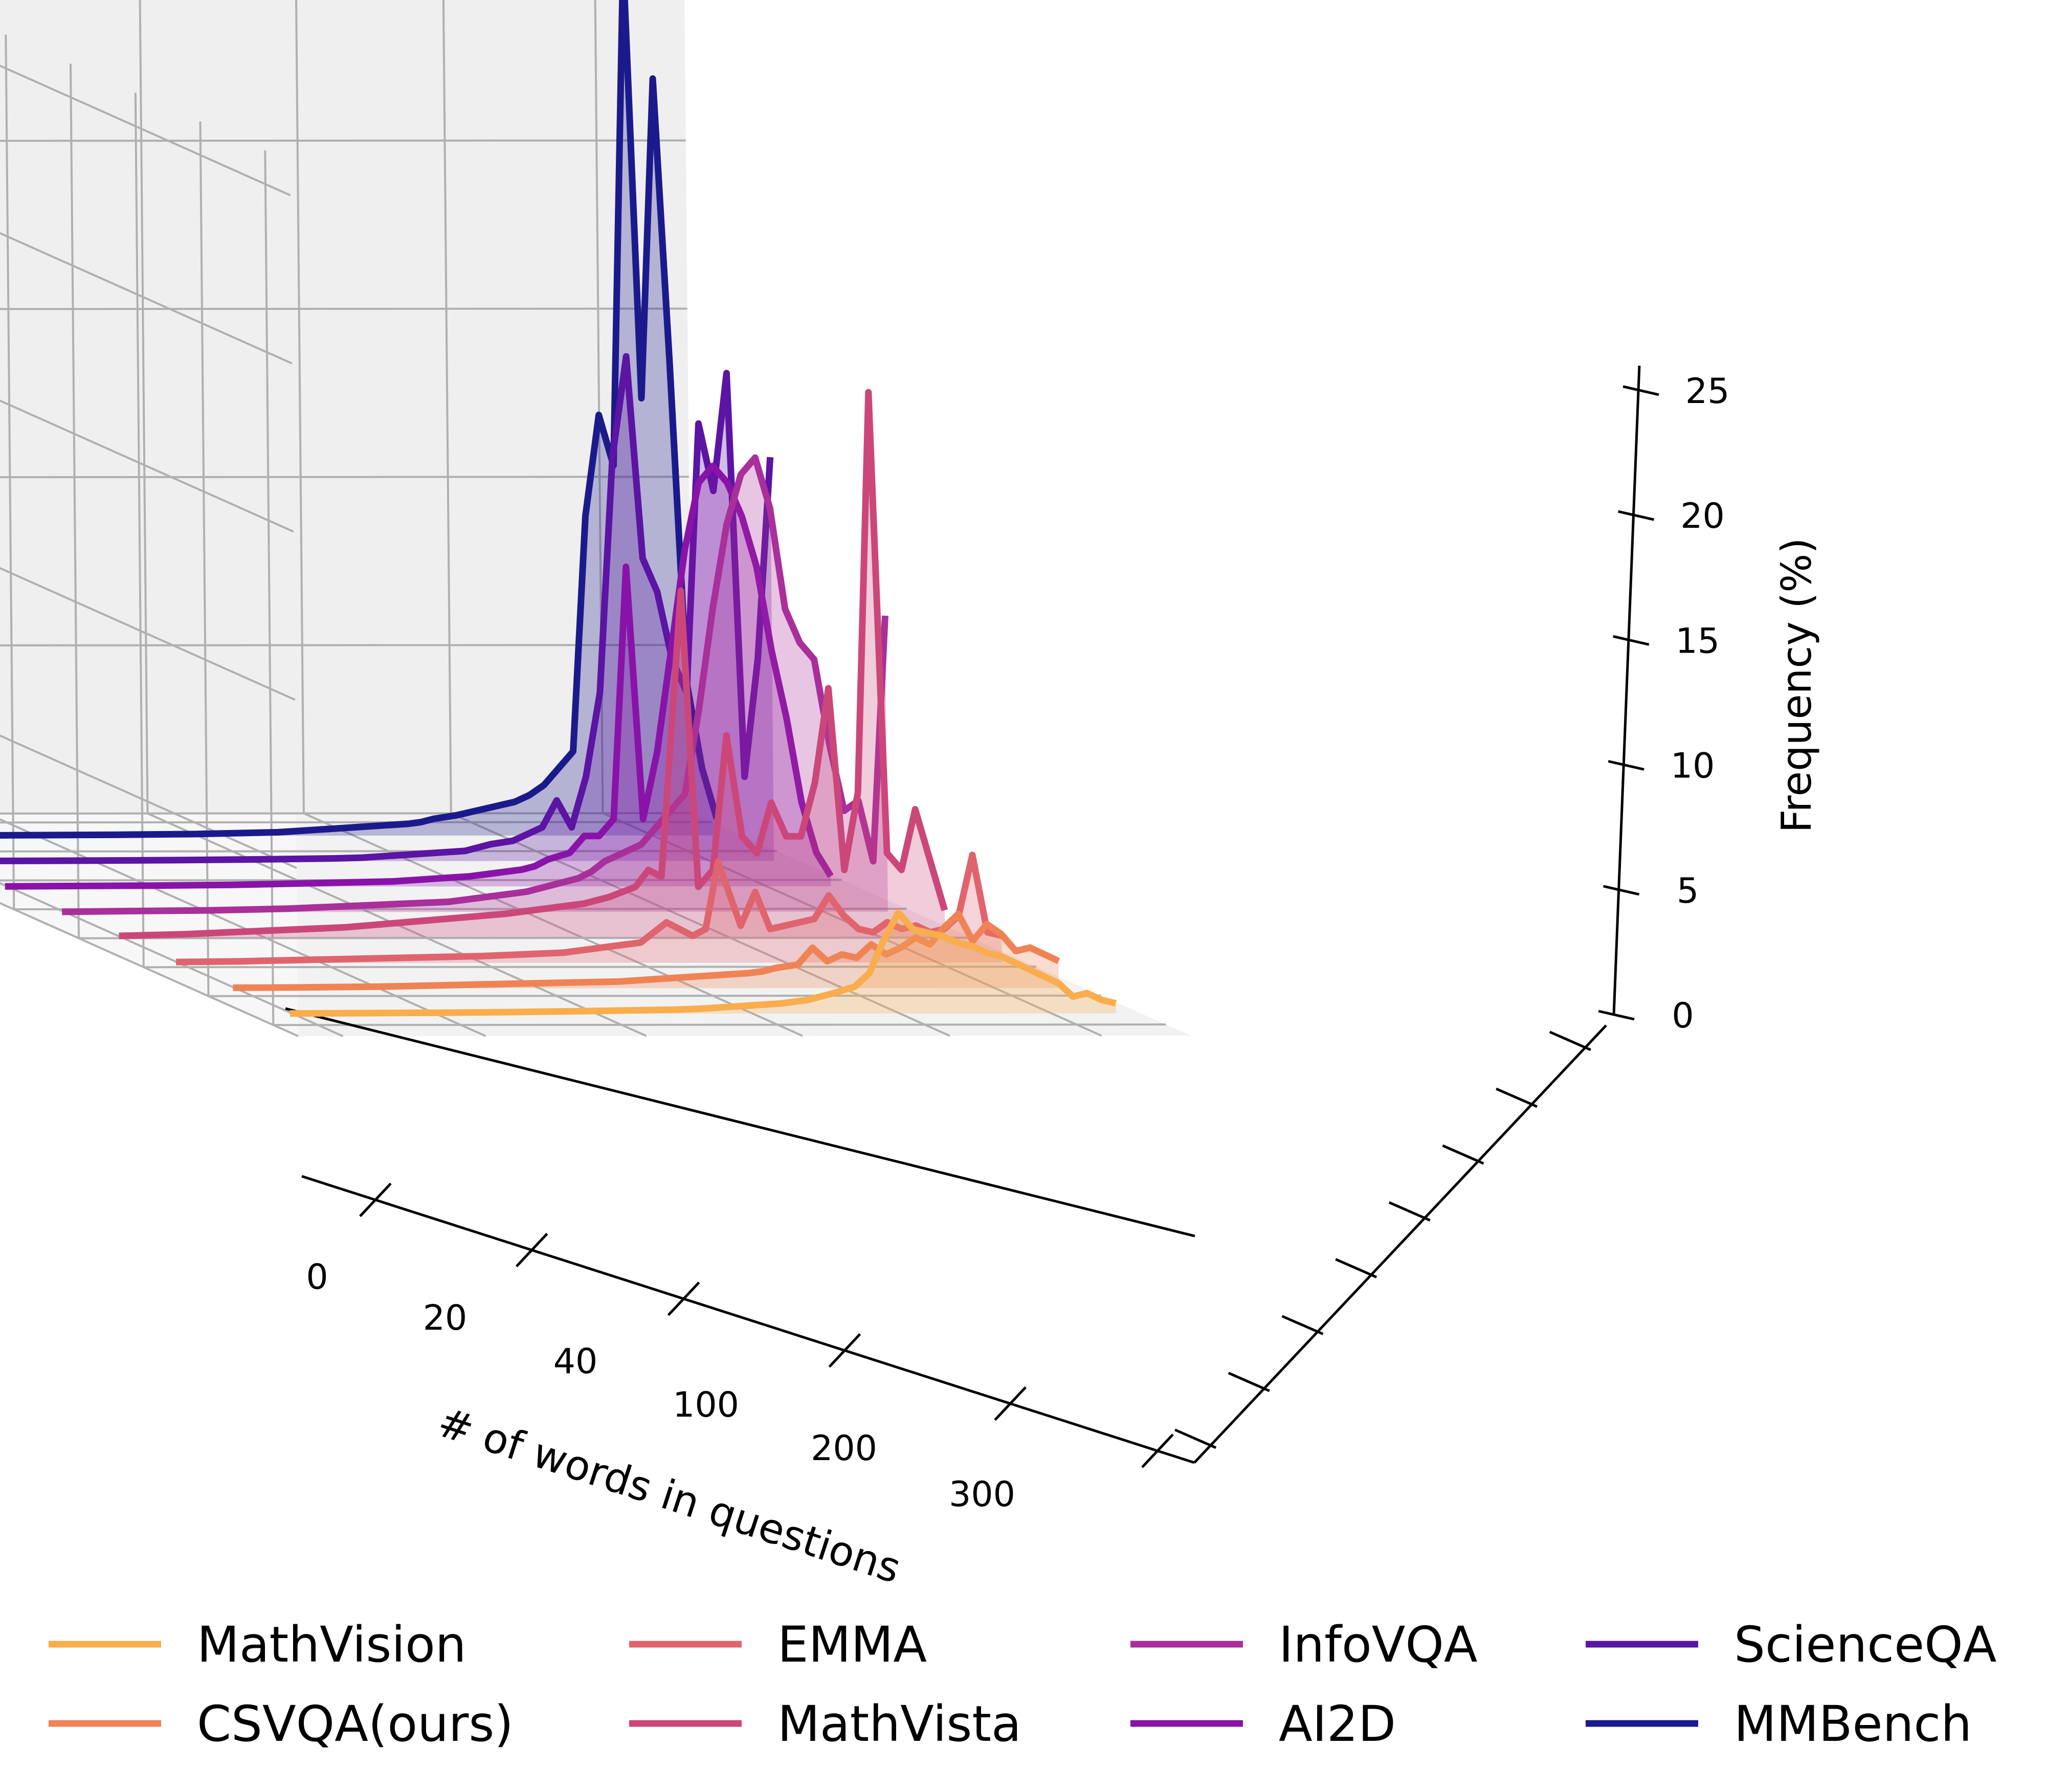 The image size is (2046, 1792). I want to click on series-line-mathvista, so click(533, 664).